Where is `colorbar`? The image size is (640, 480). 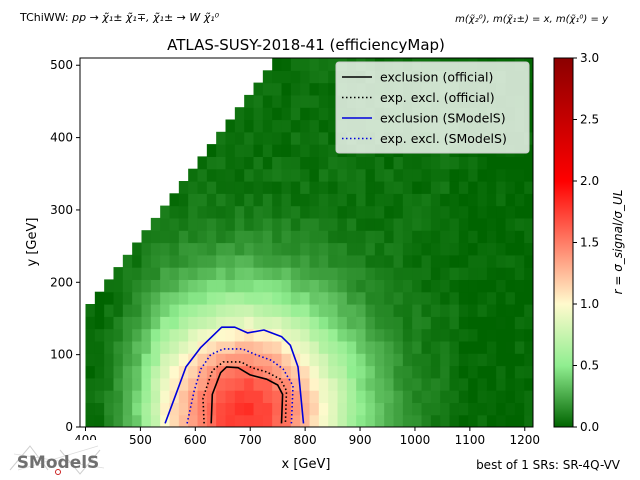 colorbar is located at coordinates (563, 242).